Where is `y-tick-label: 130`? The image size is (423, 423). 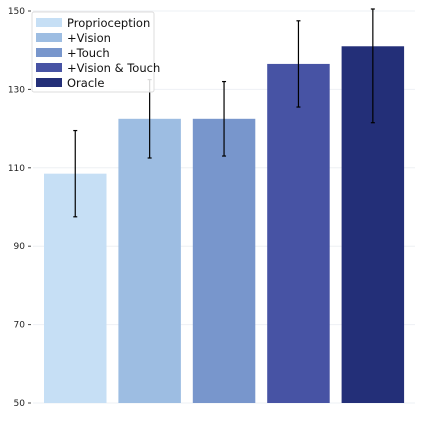
y-tick-label: 130 is located at coordinates (16, 90).